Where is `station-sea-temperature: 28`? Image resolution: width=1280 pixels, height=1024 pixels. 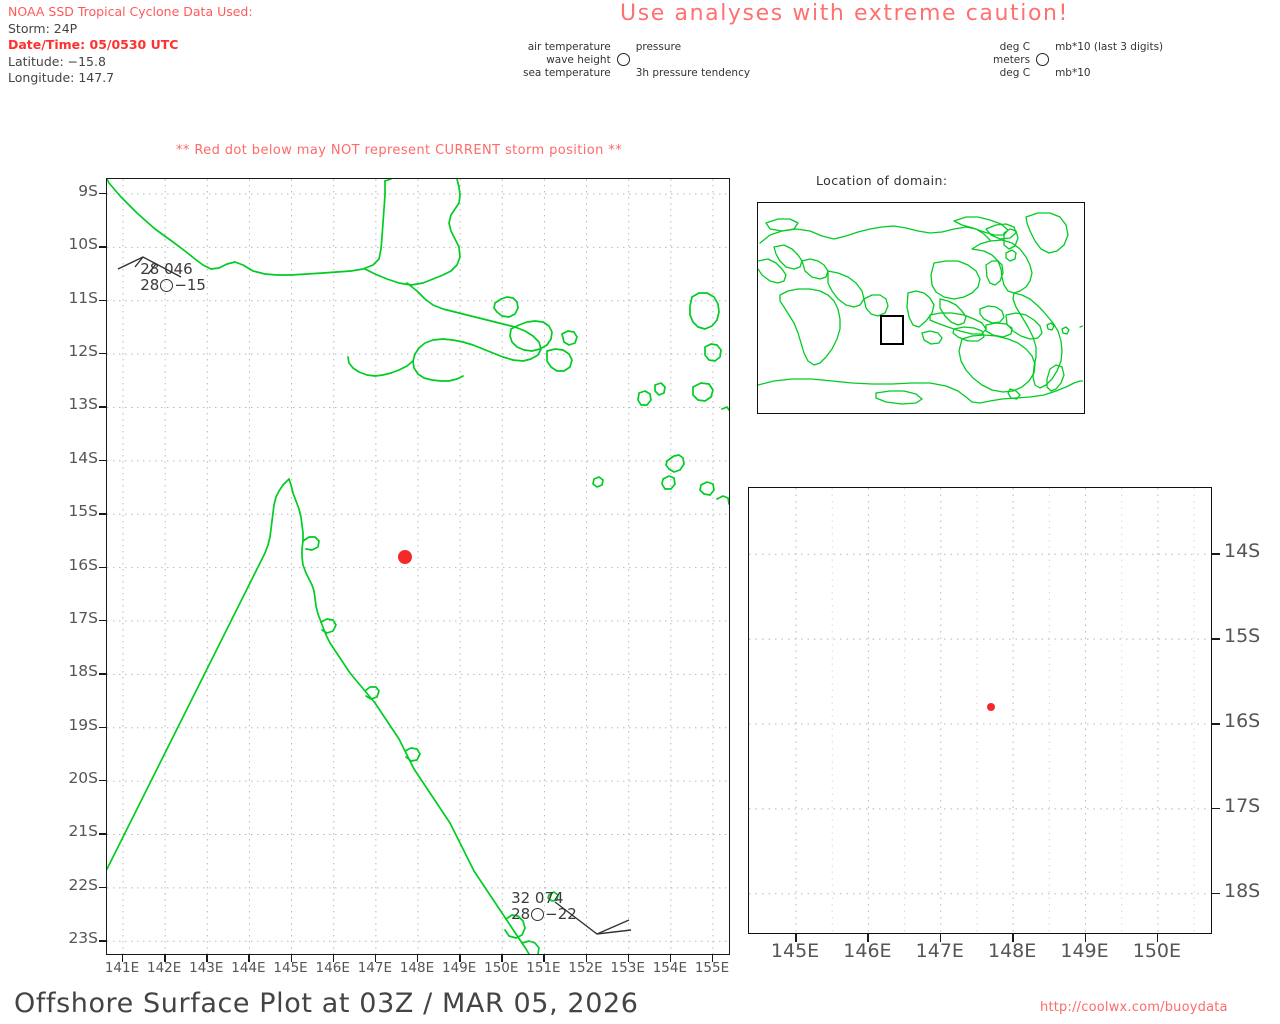 station-sea-temperature: 28 is located at coordinates (150, 284).